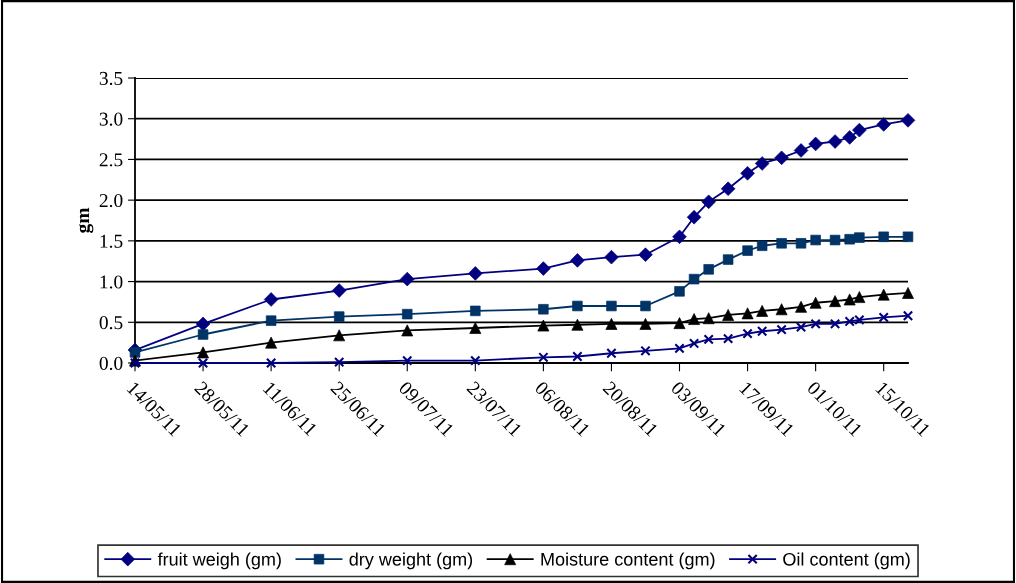  What do you see at coordinates (411, 561) in the screenshot?
I see `legend-label: dry weight (gm)` at bounding box center [411, 561].